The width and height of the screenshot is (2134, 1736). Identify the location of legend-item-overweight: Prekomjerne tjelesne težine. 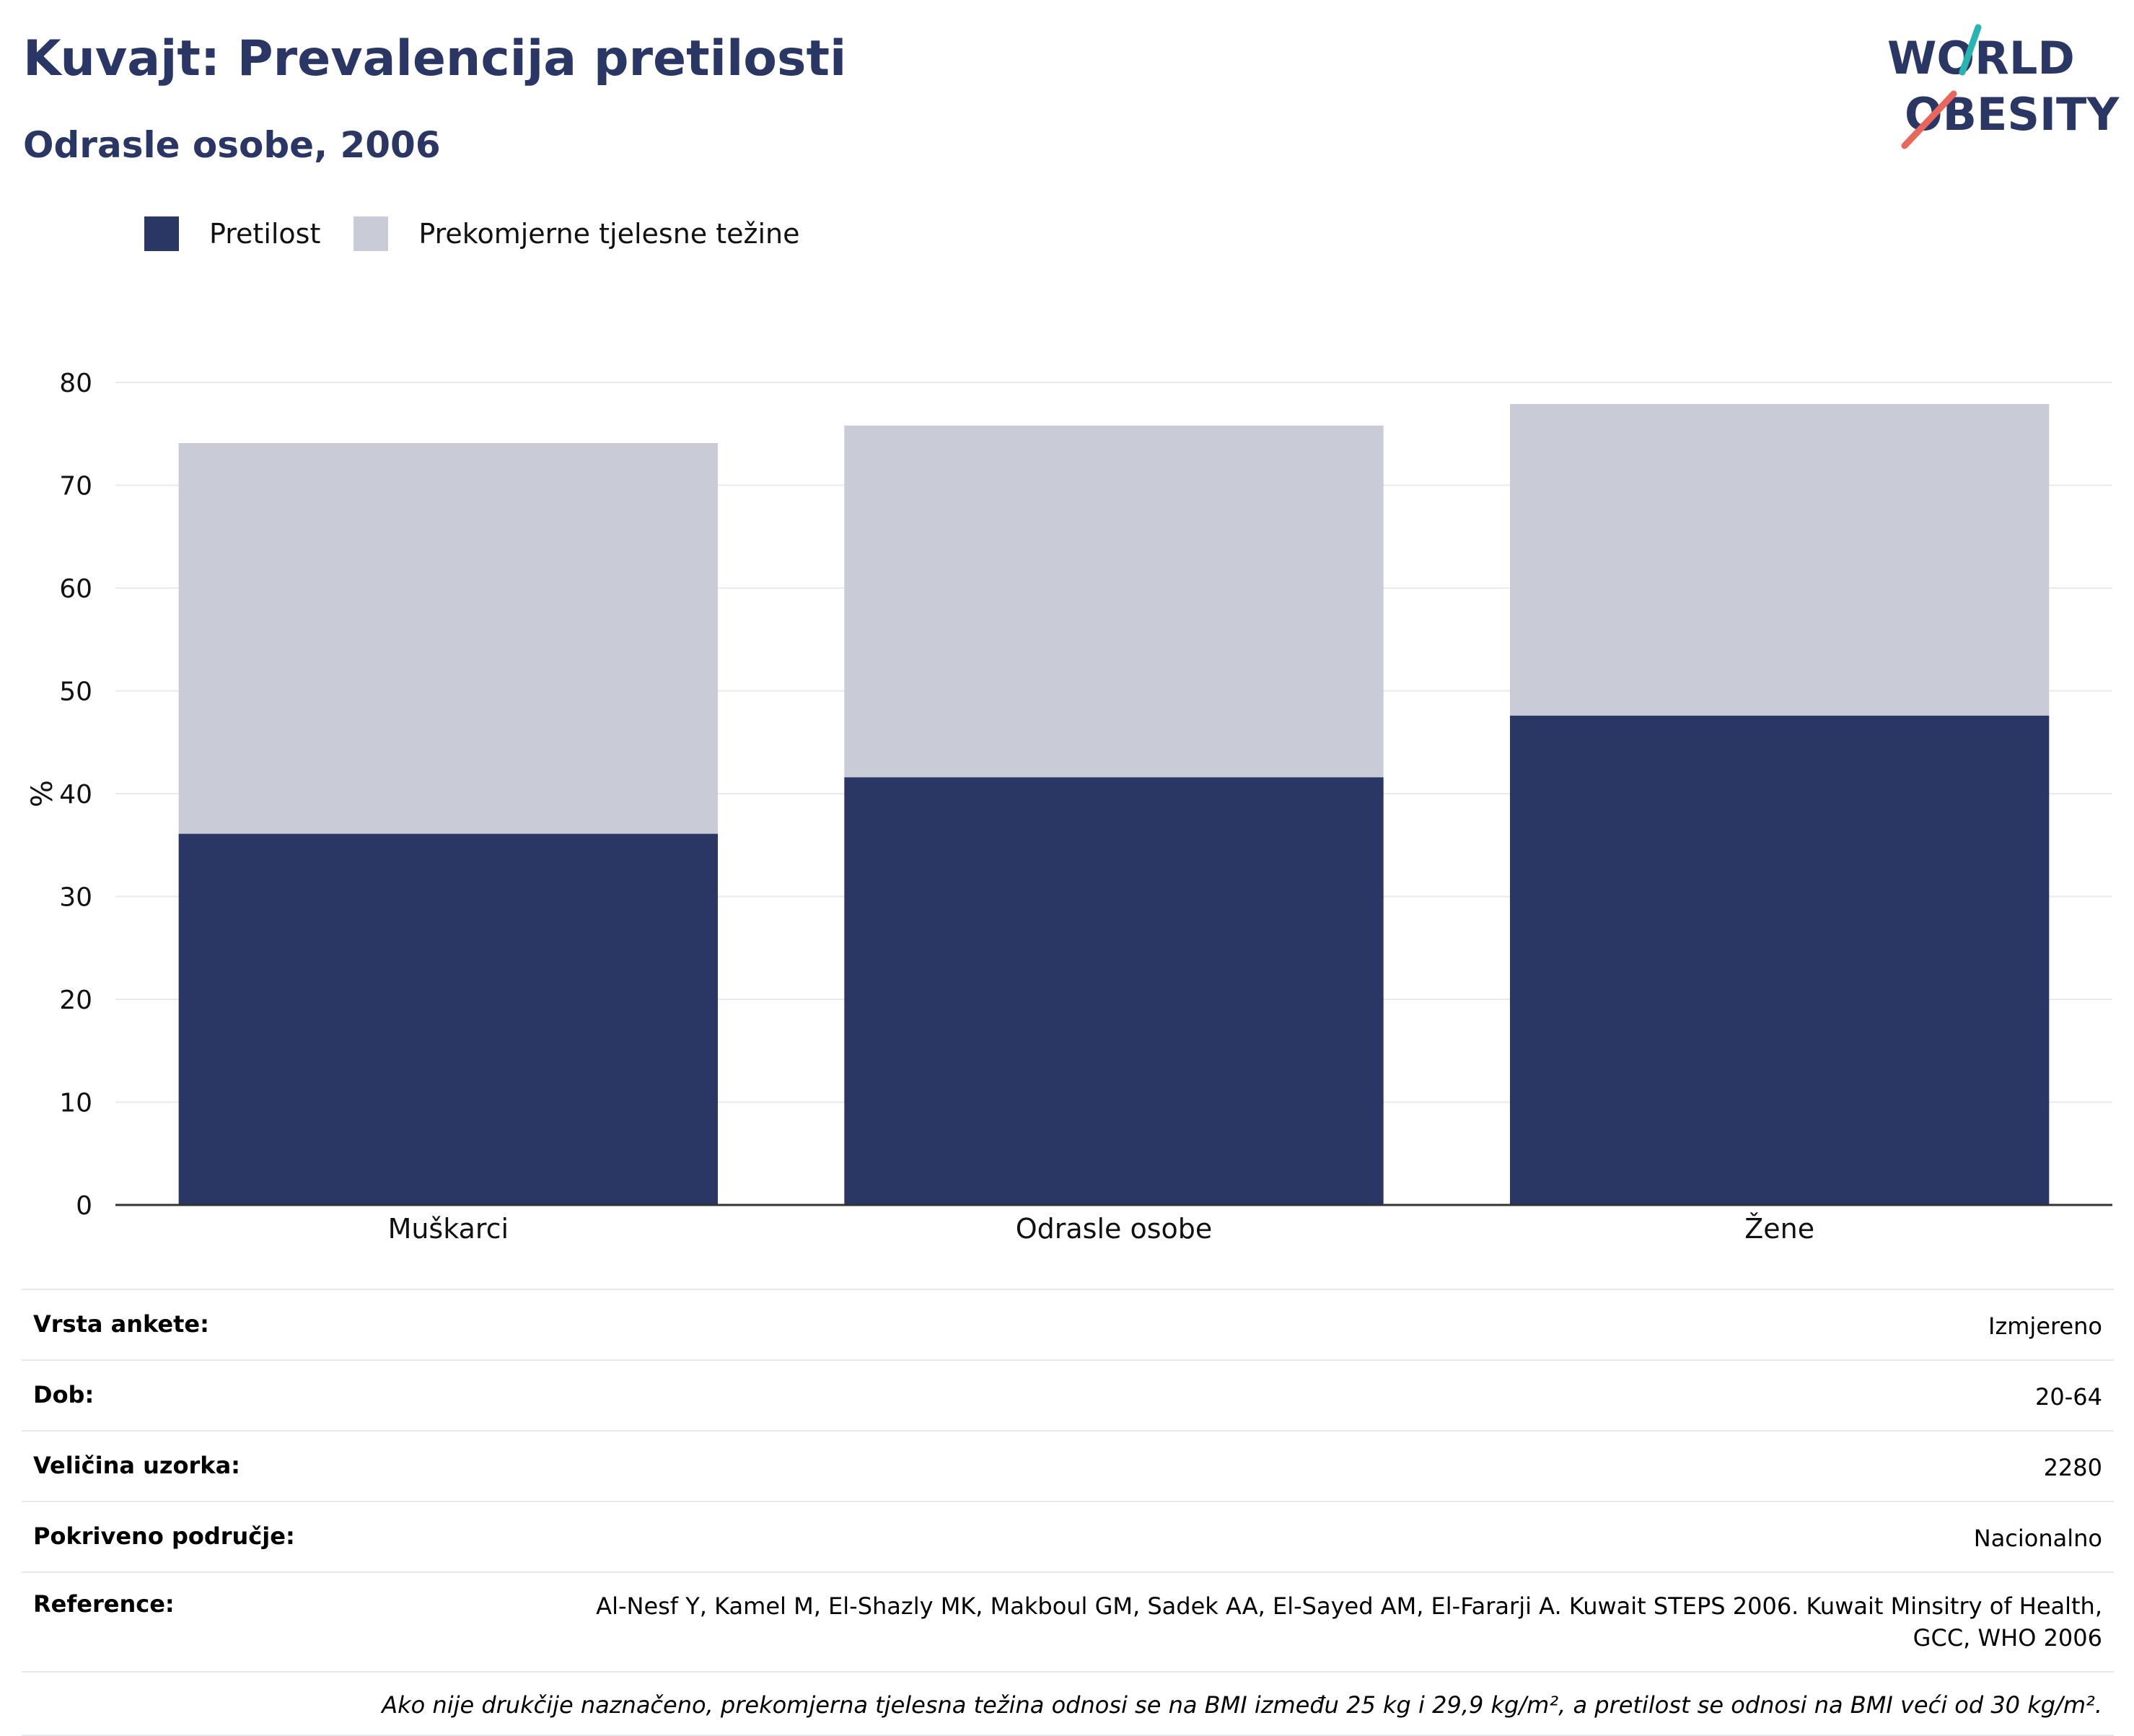
(577, 233).